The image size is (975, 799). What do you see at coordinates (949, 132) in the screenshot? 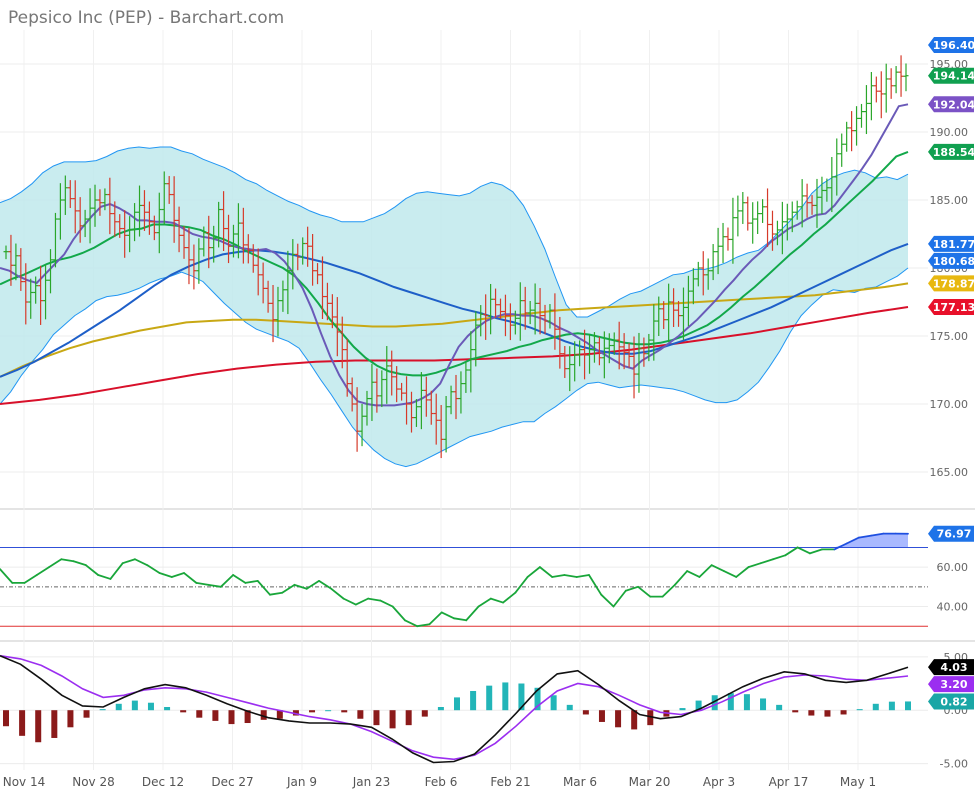
I see `price-tick-label: 190.00` at bounding box center [949, 132].